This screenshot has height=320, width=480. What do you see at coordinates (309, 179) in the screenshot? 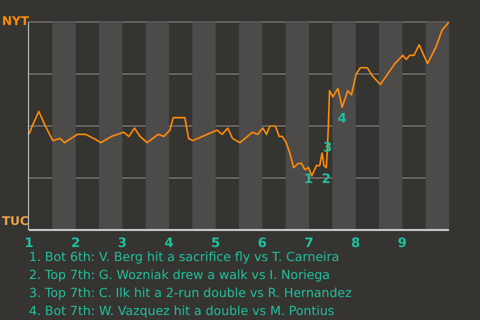
I see `annotation: 1` at bounding box center [309, 179].